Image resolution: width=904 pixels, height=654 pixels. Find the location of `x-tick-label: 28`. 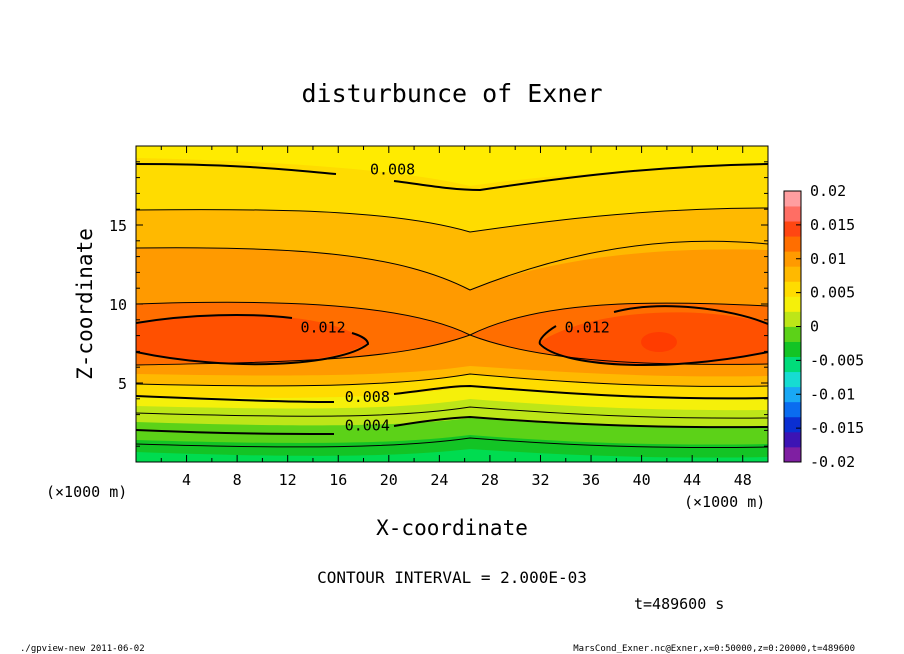

x-tick-label: 28 is located at coordinates (490, 480).